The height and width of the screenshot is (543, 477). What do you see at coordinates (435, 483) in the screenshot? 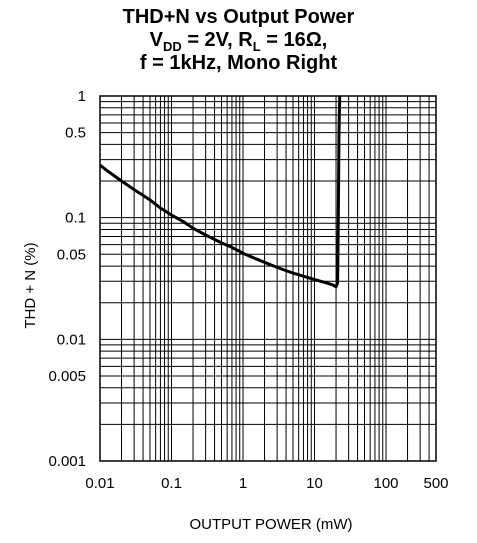
I see `x-tick-label: 500` at bounding box center [435, 483].